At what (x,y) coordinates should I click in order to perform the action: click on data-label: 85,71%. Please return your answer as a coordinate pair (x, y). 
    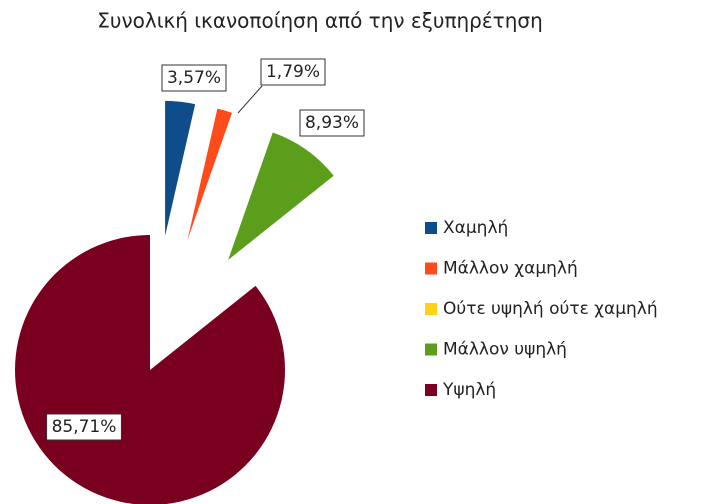
    Looking at the image, I should click on (84, 427).